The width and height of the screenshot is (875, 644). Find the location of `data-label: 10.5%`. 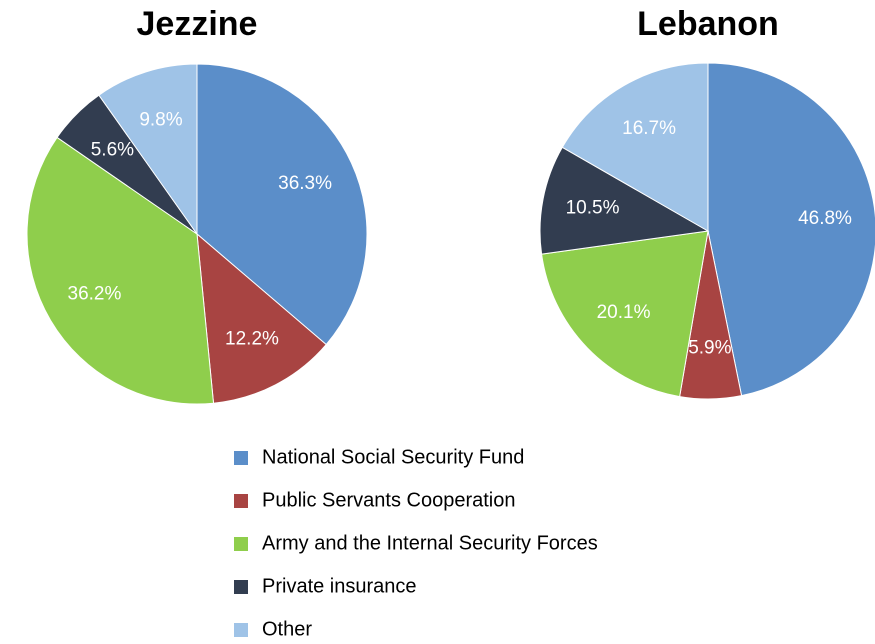

data-label: 10.5% is located at coordinates (593, 208).